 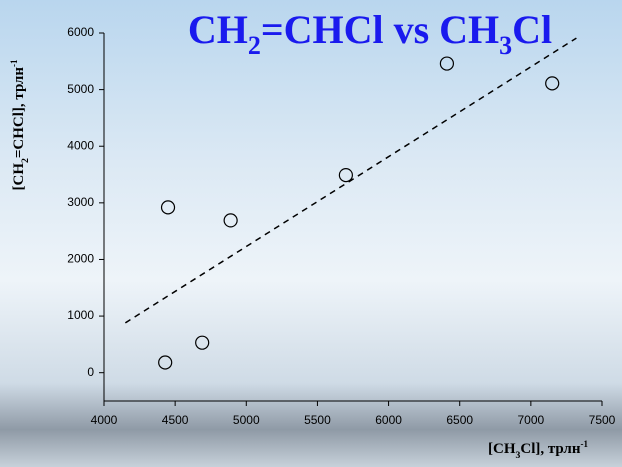 What do you see at coordinates (90, 372) in the screenshot?
I see `y-tick-label: 0` at bounding box center [90, 372].